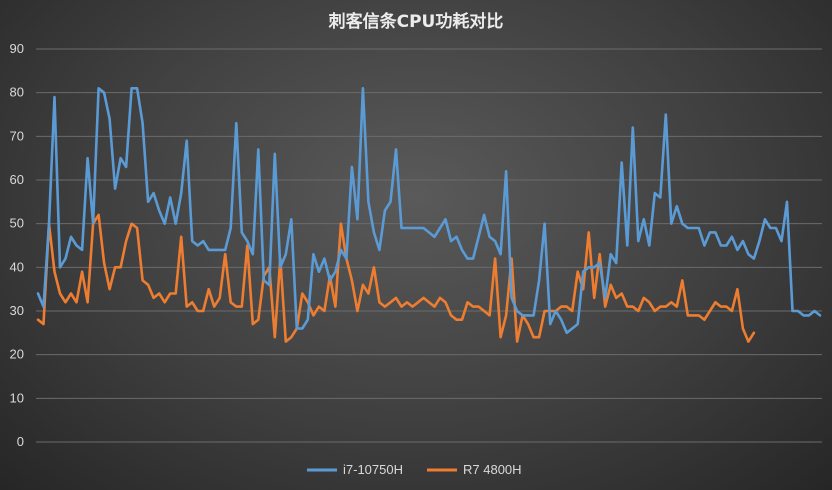 This screenshot has height=490, width=832. Describe the element at coordinates (17, 92) in the screenshot. I see `y-tick-label: 80` at that location.